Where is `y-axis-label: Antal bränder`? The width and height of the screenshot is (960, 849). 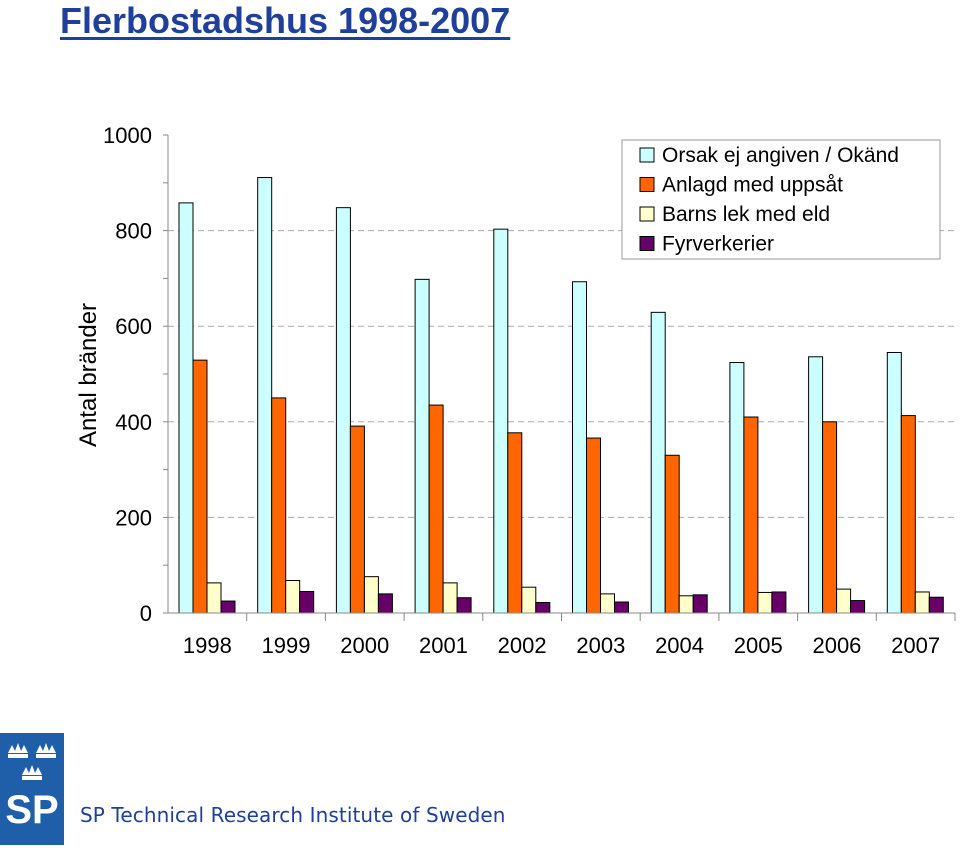
y-axis-label: Antal bränder is located at coordinates (88, 375).